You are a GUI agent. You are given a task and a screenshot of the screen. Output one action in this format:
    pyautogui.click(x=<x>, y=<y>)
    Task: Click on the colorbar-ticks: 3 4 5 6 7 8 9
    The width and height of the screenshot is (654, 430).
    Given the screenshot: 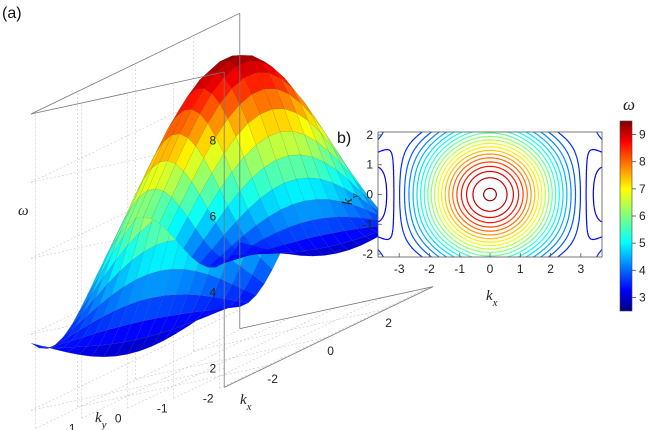 What is the action you would take?
    pyautogui.click(x=639, y=216)
    